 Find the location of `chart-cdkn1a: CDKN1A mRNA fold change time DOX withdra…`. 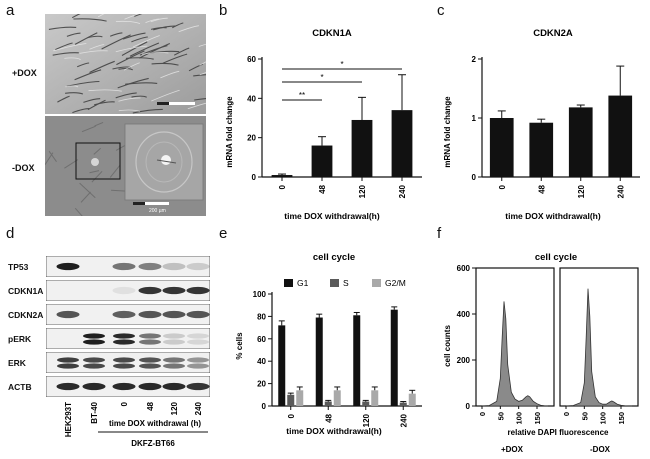

chart-cdkn1a: CDKN1A mRNA fold change time DOX withdra… is located at coordinates (323, 124).